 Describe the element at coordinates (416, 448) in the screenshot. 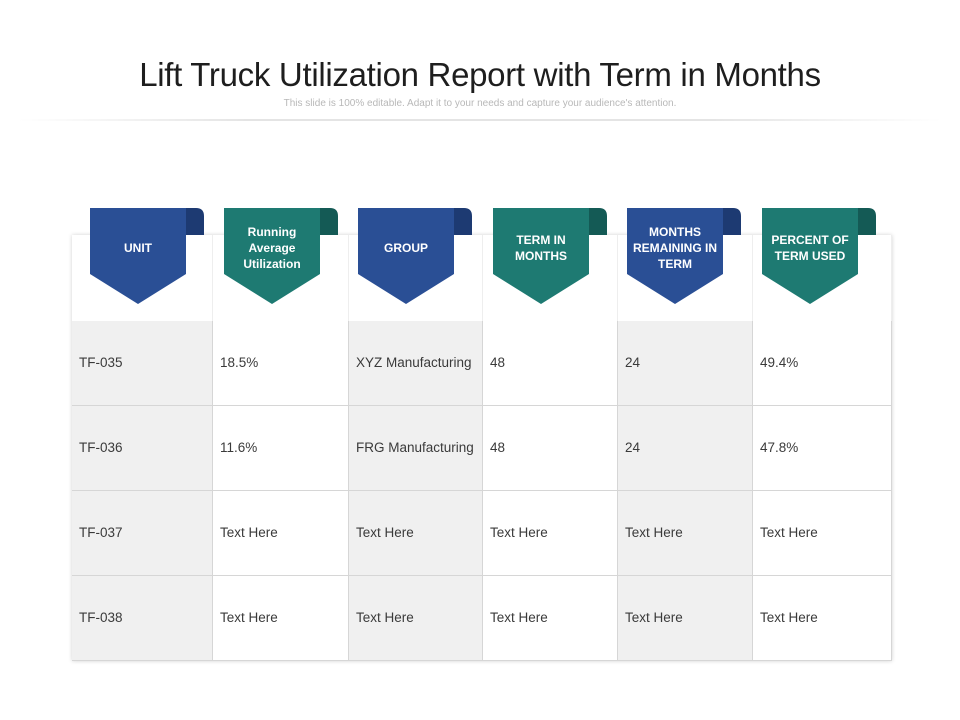

I see `table-cell: FRG Manufacturing` at that location.